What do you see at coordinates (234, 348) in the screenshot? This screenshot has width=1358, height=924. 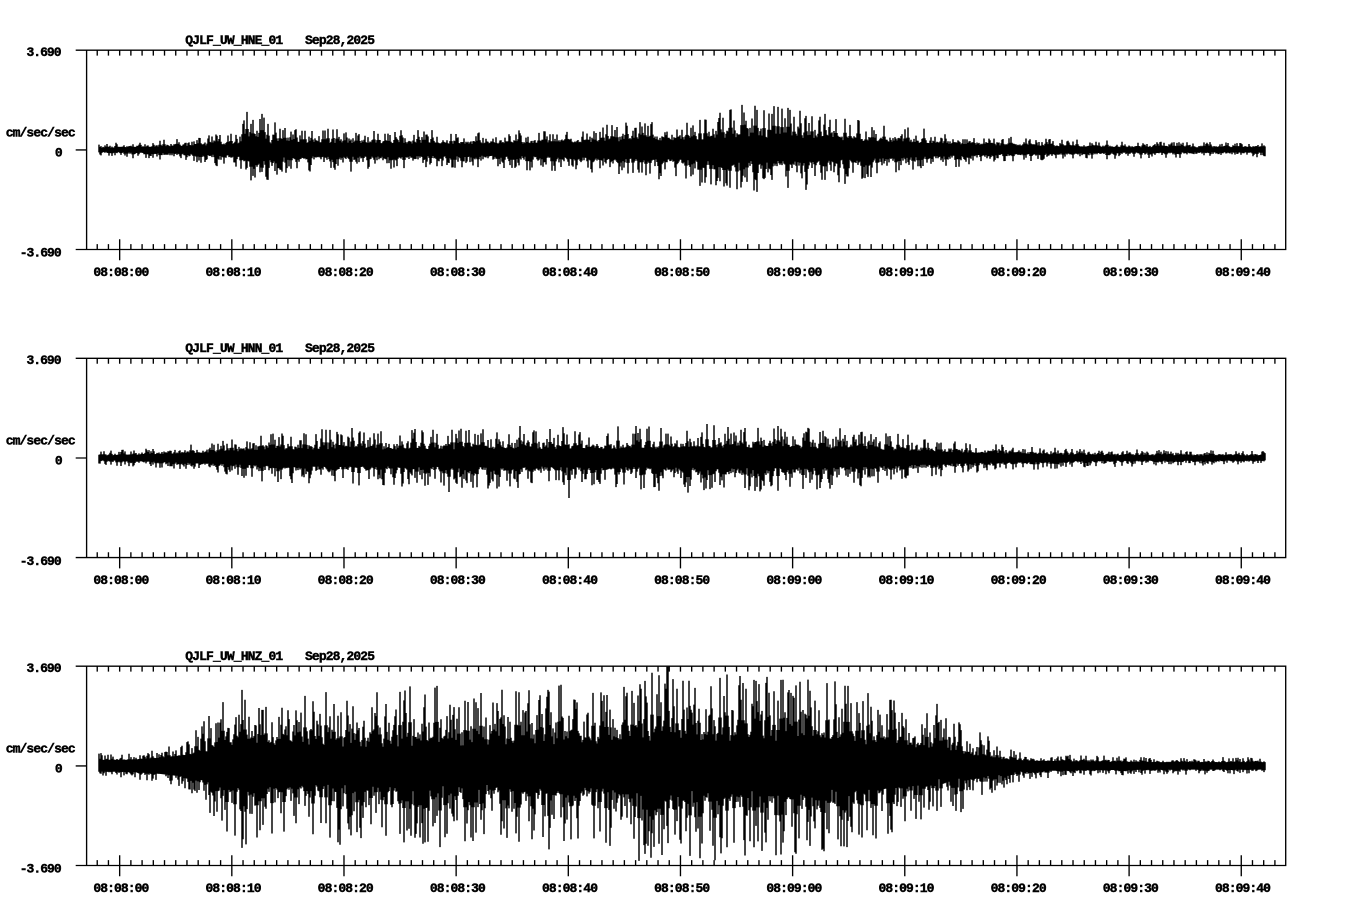 I see `svg-text: QJLF_UW_HNN_01` at bounding box center [234, 348].